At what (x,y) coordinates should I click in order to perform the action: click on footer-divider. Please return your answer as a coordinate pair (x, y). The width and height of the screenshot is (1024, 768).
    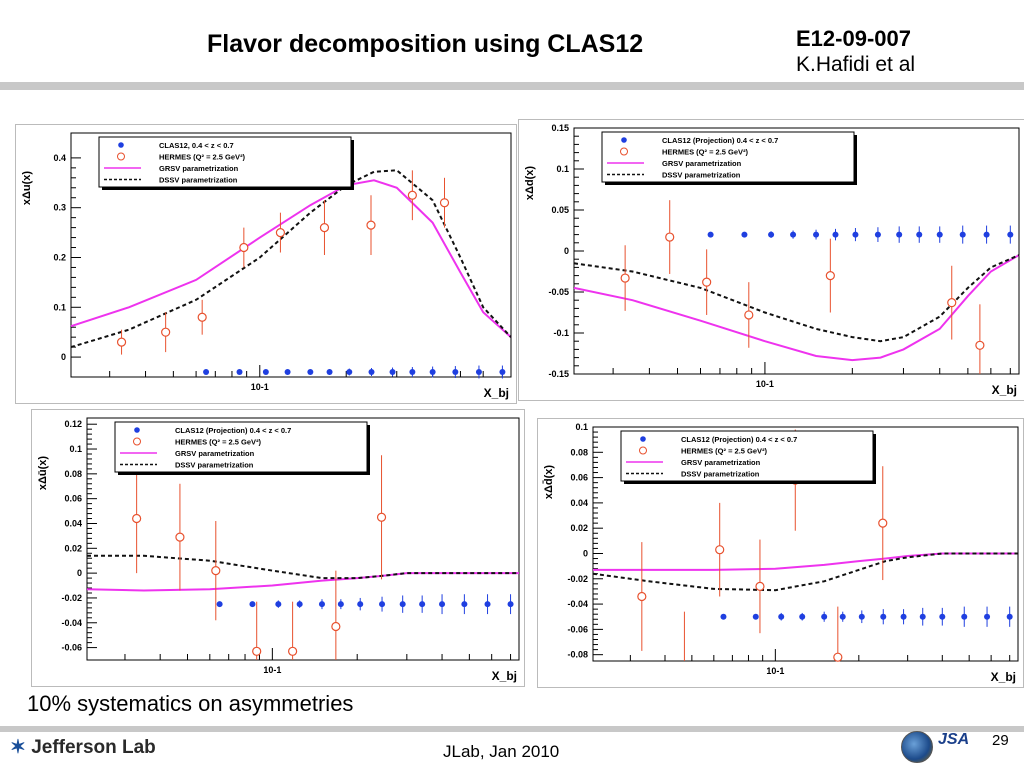
    Looking at the image, I should click on (512, 729).